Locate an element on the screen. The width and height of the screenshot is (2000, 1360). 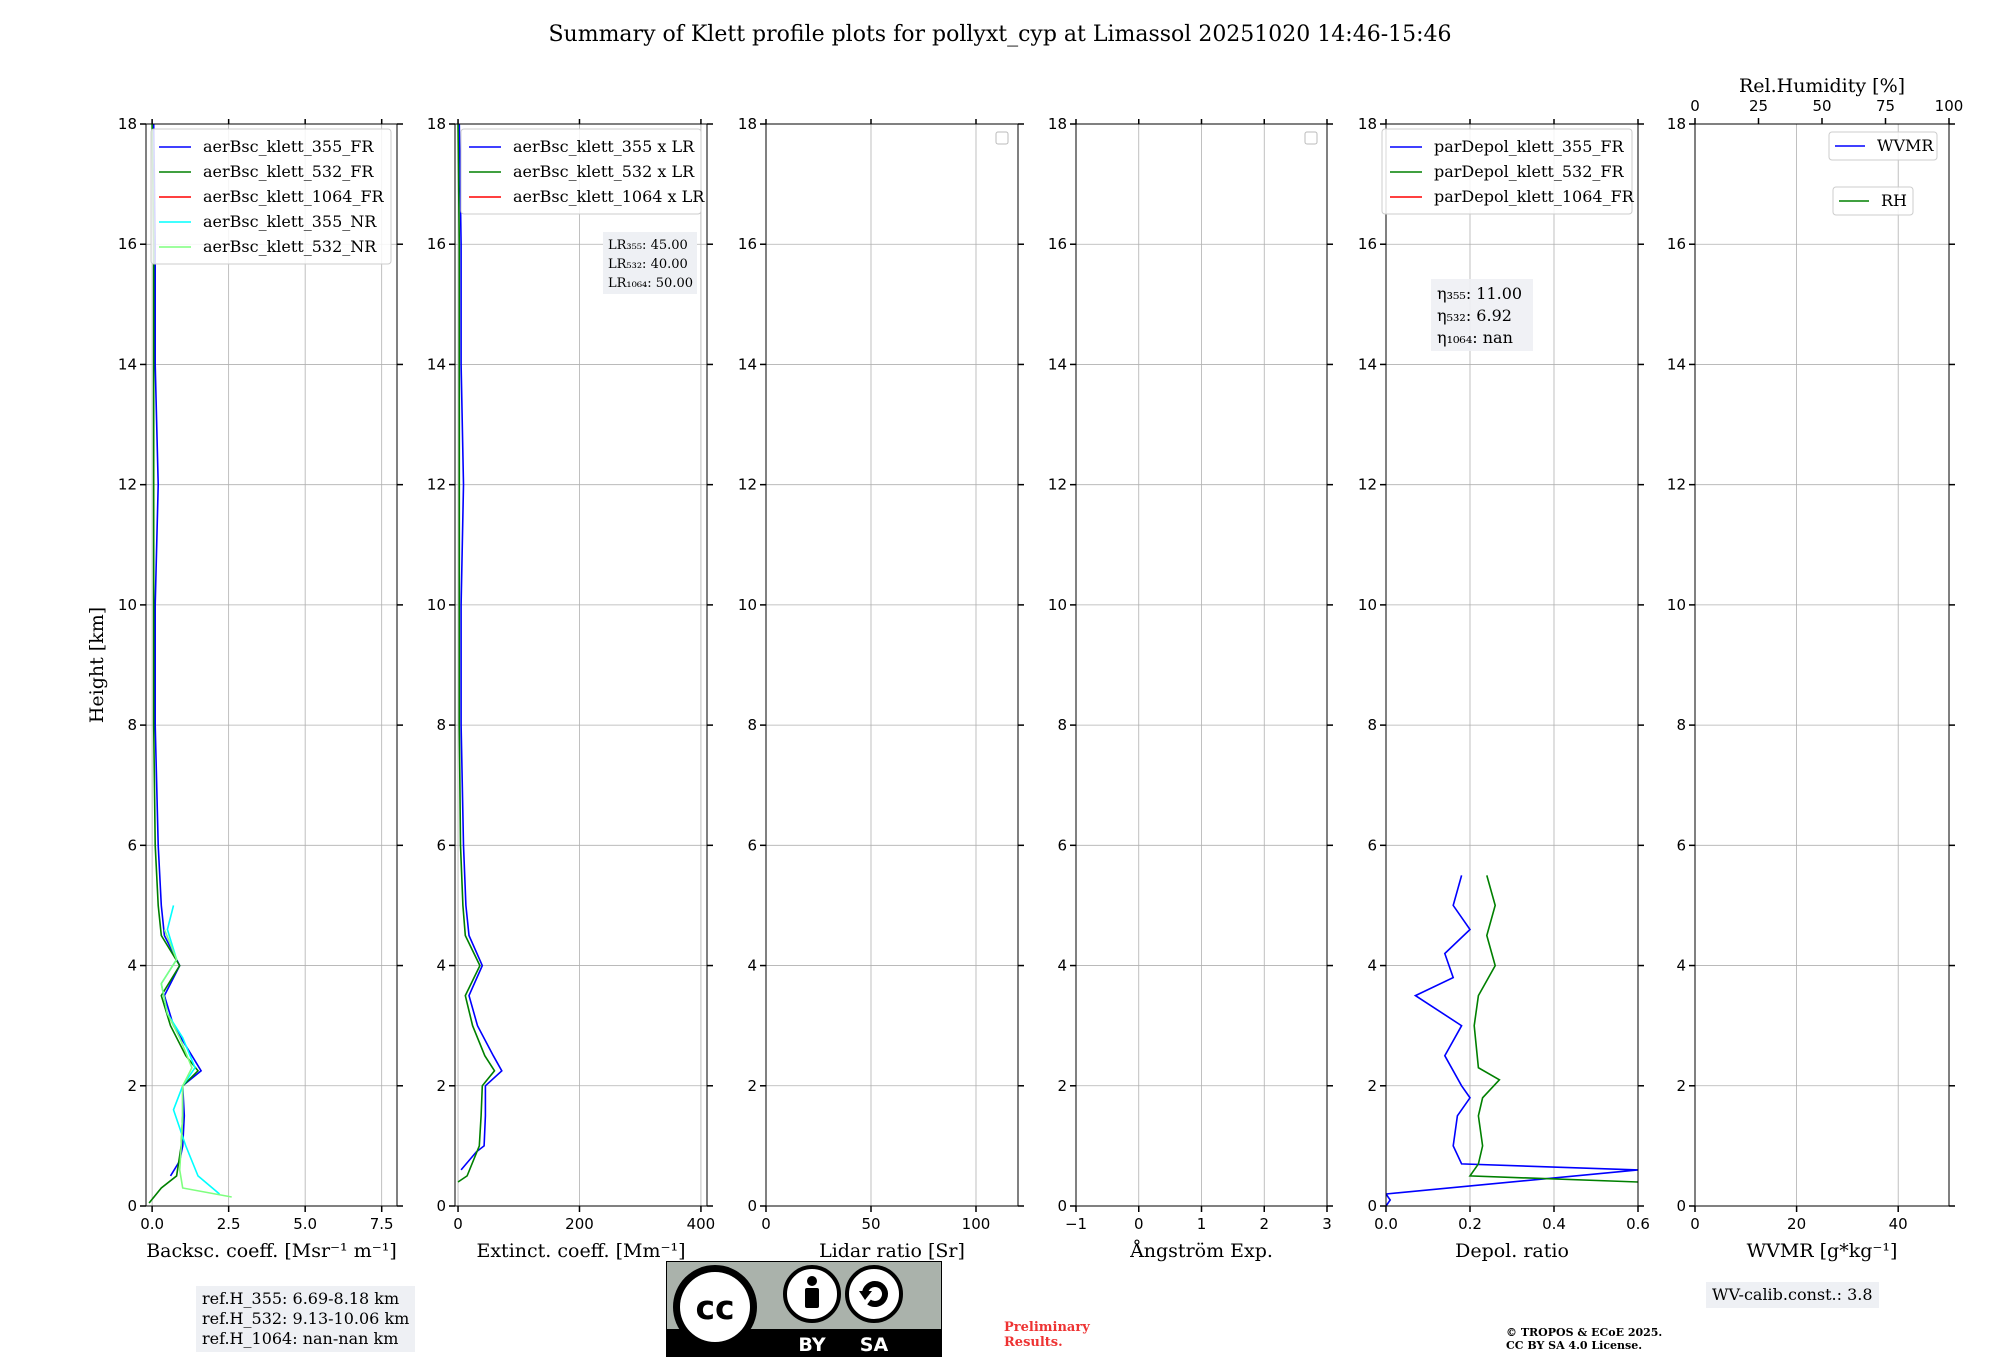
x-axis-label: Depol. ratio is located at coordinates (1512, 1251).